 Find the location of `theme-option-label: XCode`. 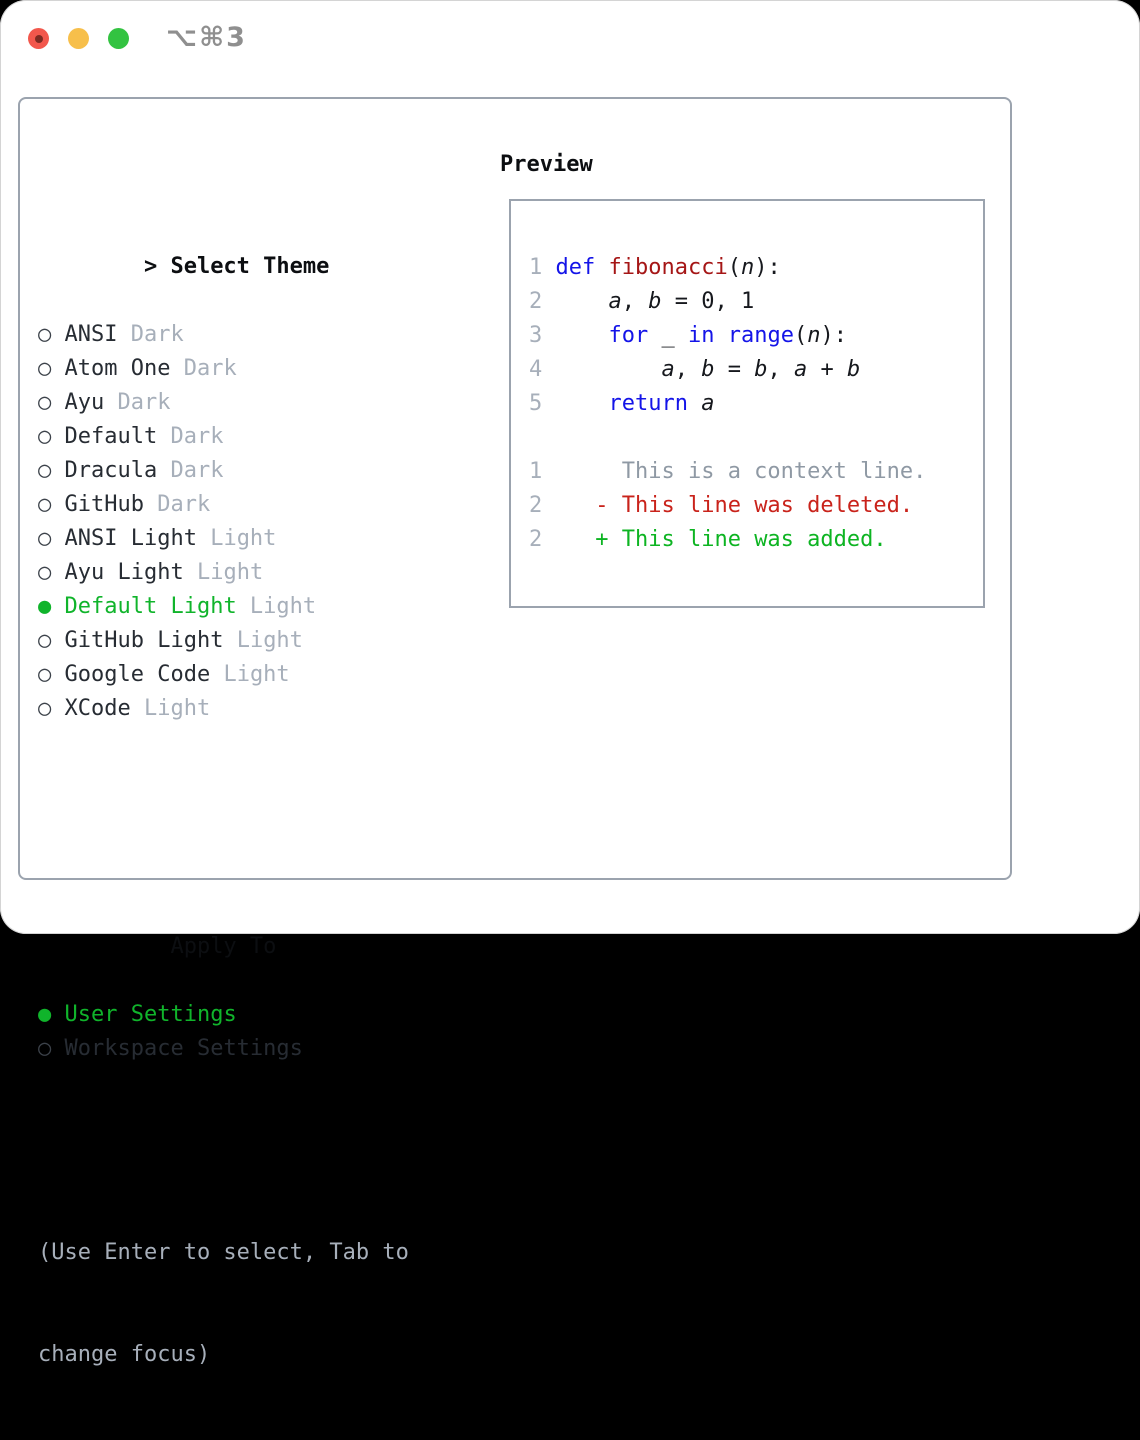

theme-option-label: XCode is located at coordinates (97, 708).